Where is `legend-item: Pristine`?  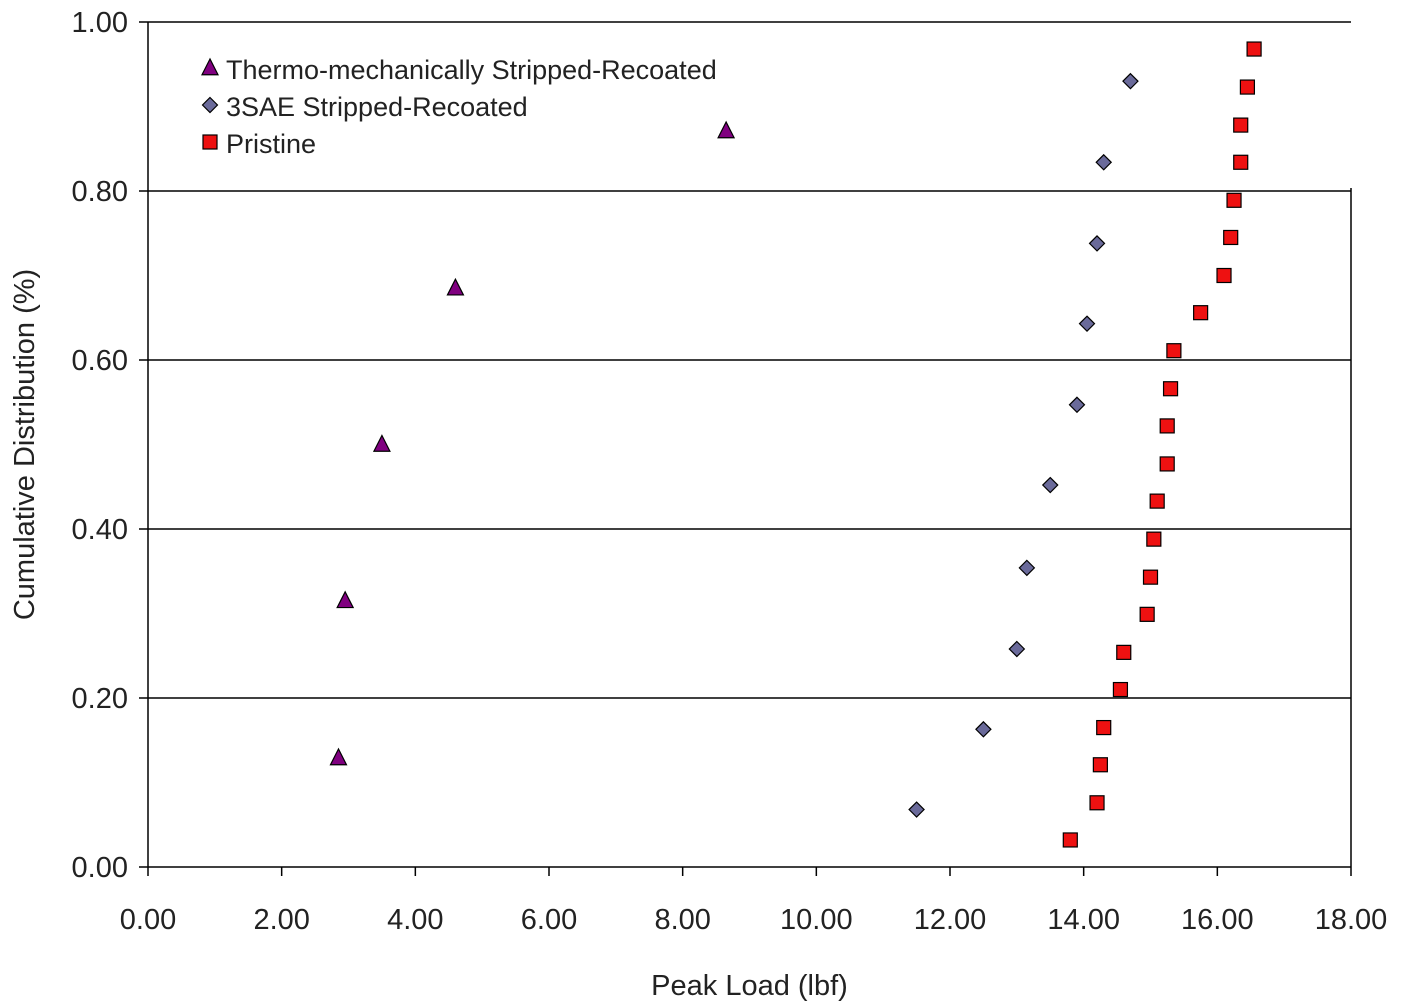 legend-item: Pristine is located at coordinates (259, 144).